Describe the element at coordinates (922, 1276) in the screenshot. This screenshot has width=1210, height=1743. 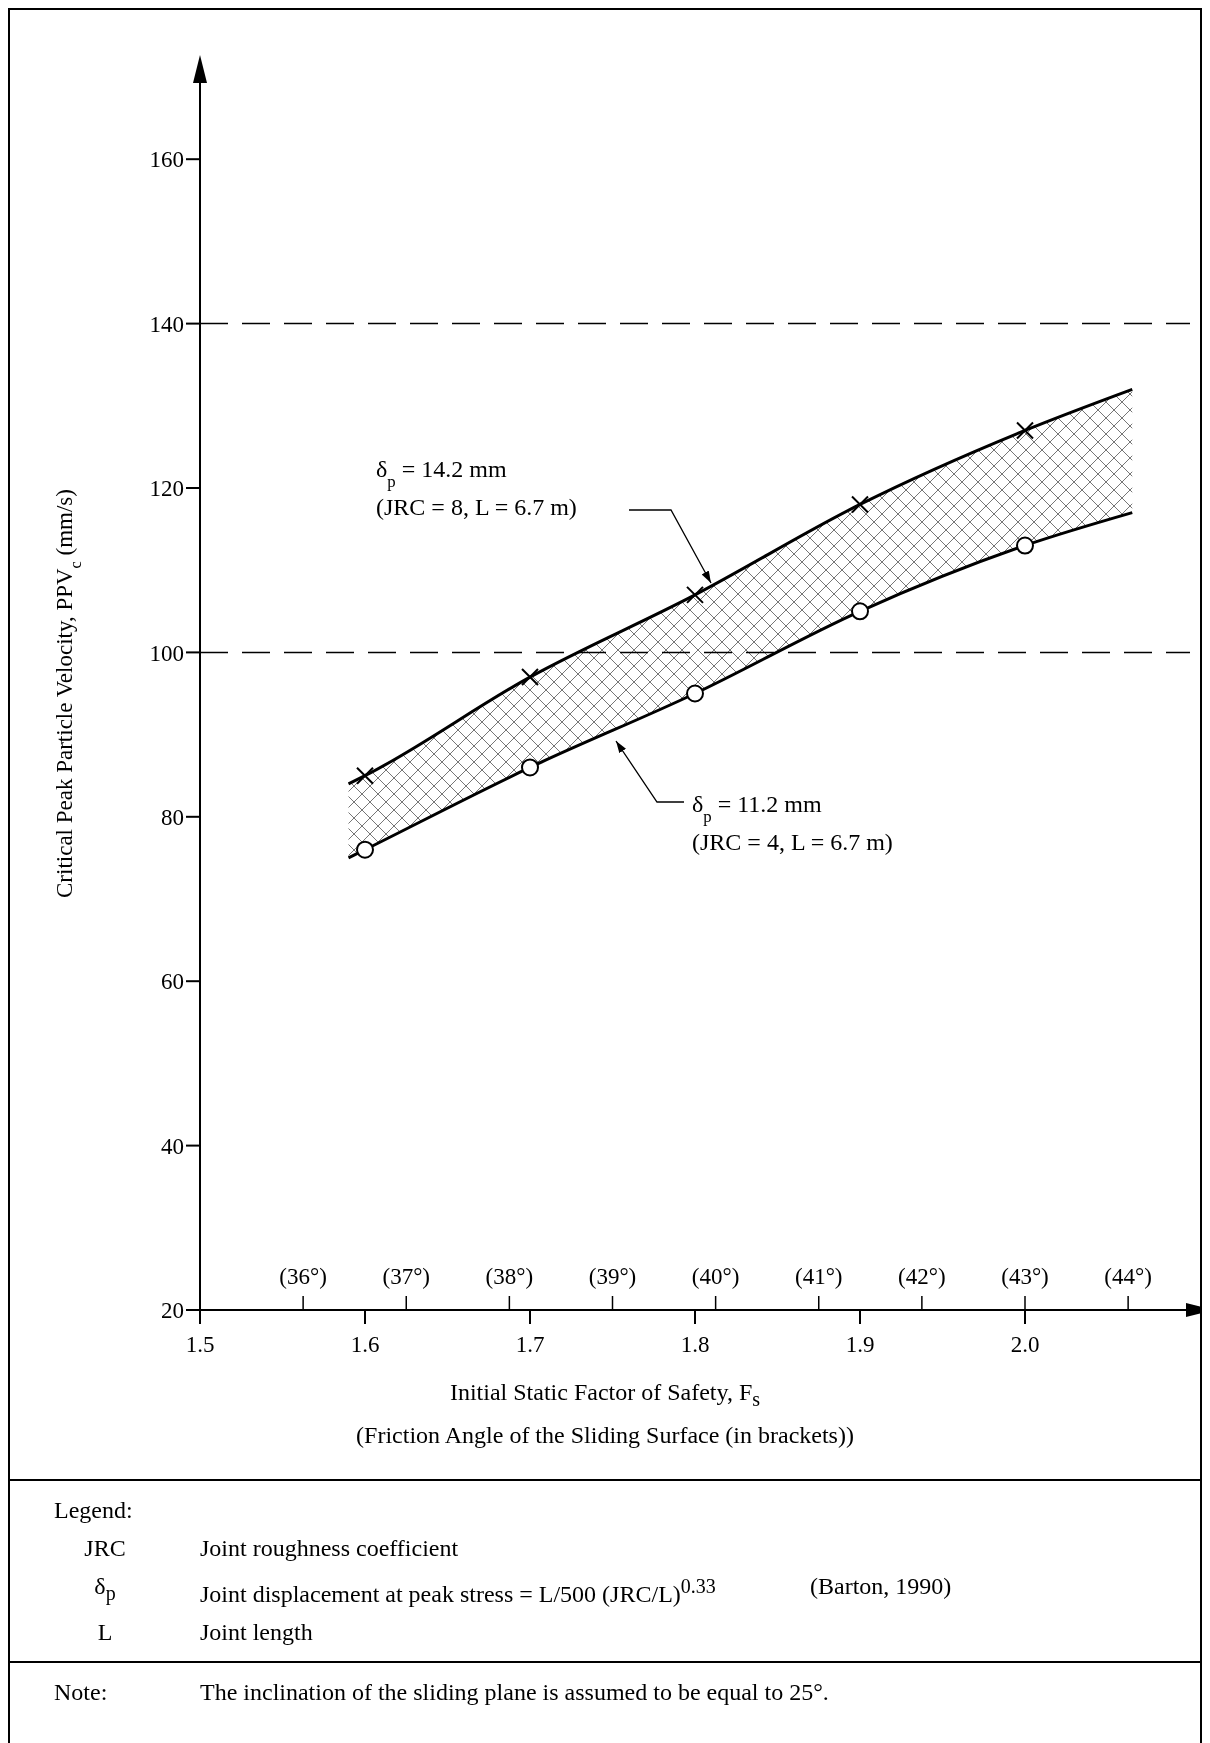
I see `x2-tick-label: (42°)` at that location.